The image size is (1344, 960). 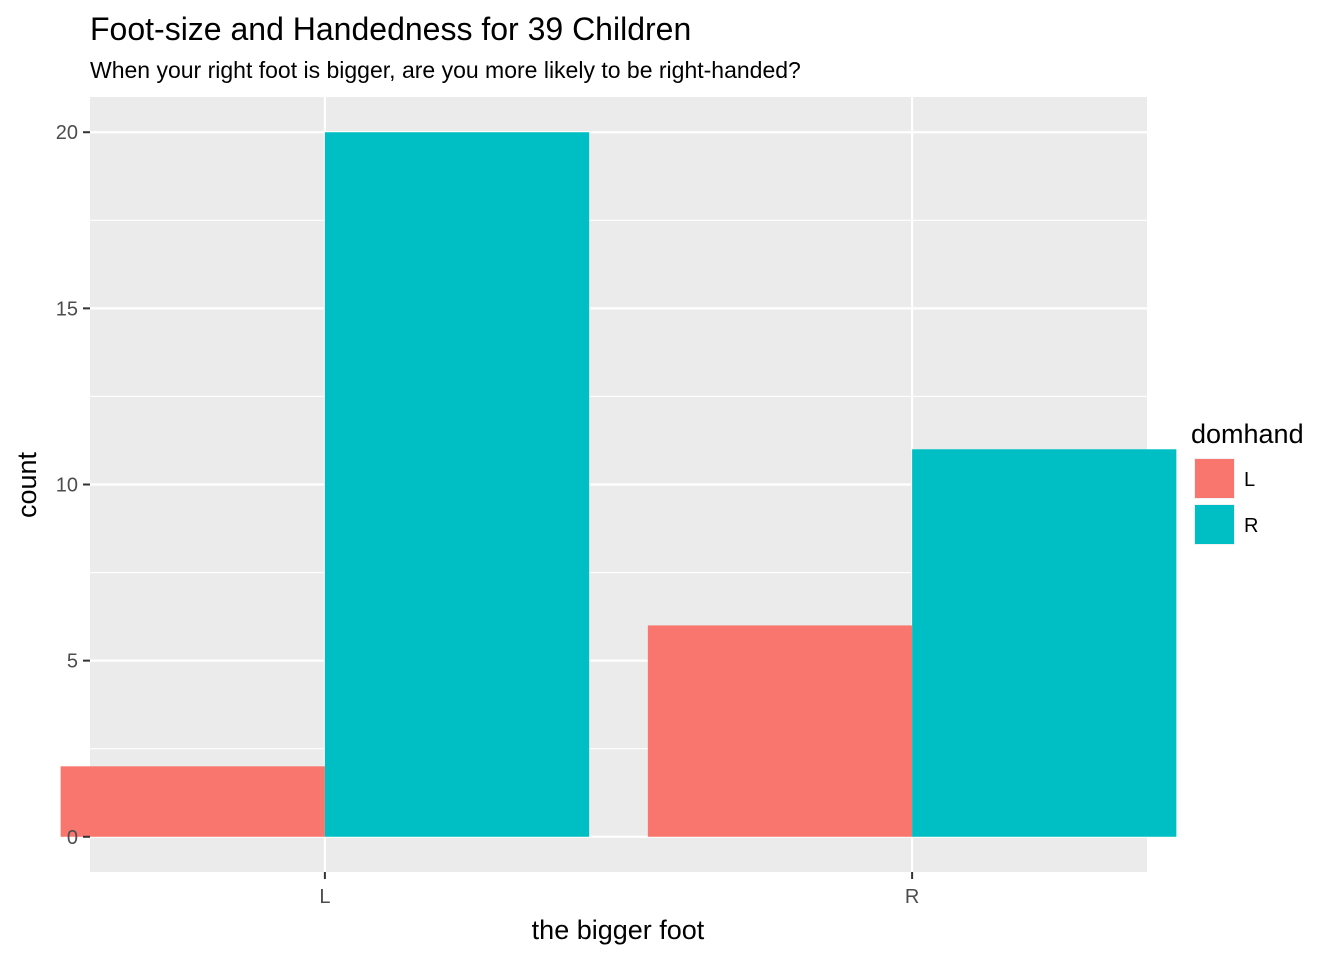 I want to click on x-axis-title: the bigger foot, so click(x=618, y=930).